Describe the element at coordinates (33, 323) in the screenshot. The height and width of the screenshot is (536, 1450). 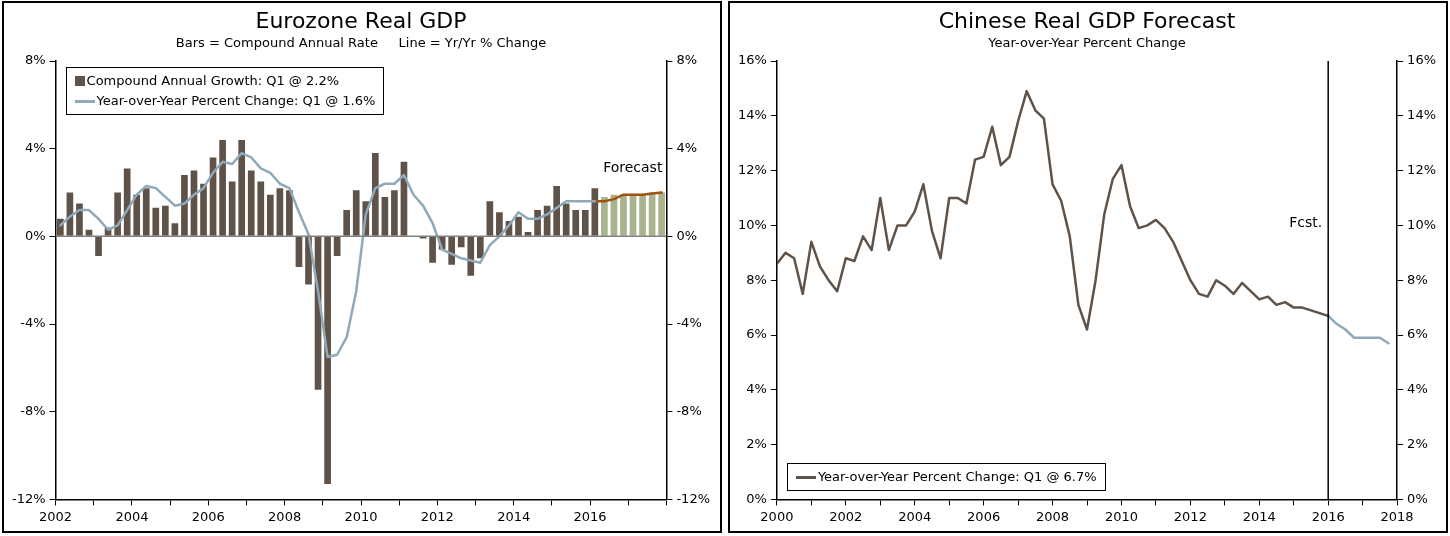
I see `y-tick-label: -4%` at that location.